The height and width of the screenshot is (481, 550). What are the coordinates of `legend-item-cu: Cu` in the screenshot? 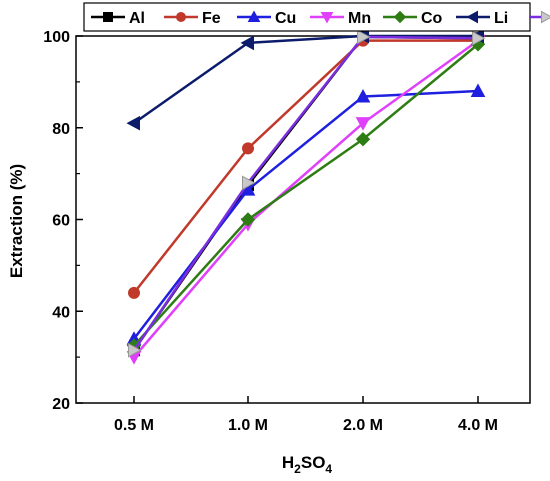 It's located at (266, 18).